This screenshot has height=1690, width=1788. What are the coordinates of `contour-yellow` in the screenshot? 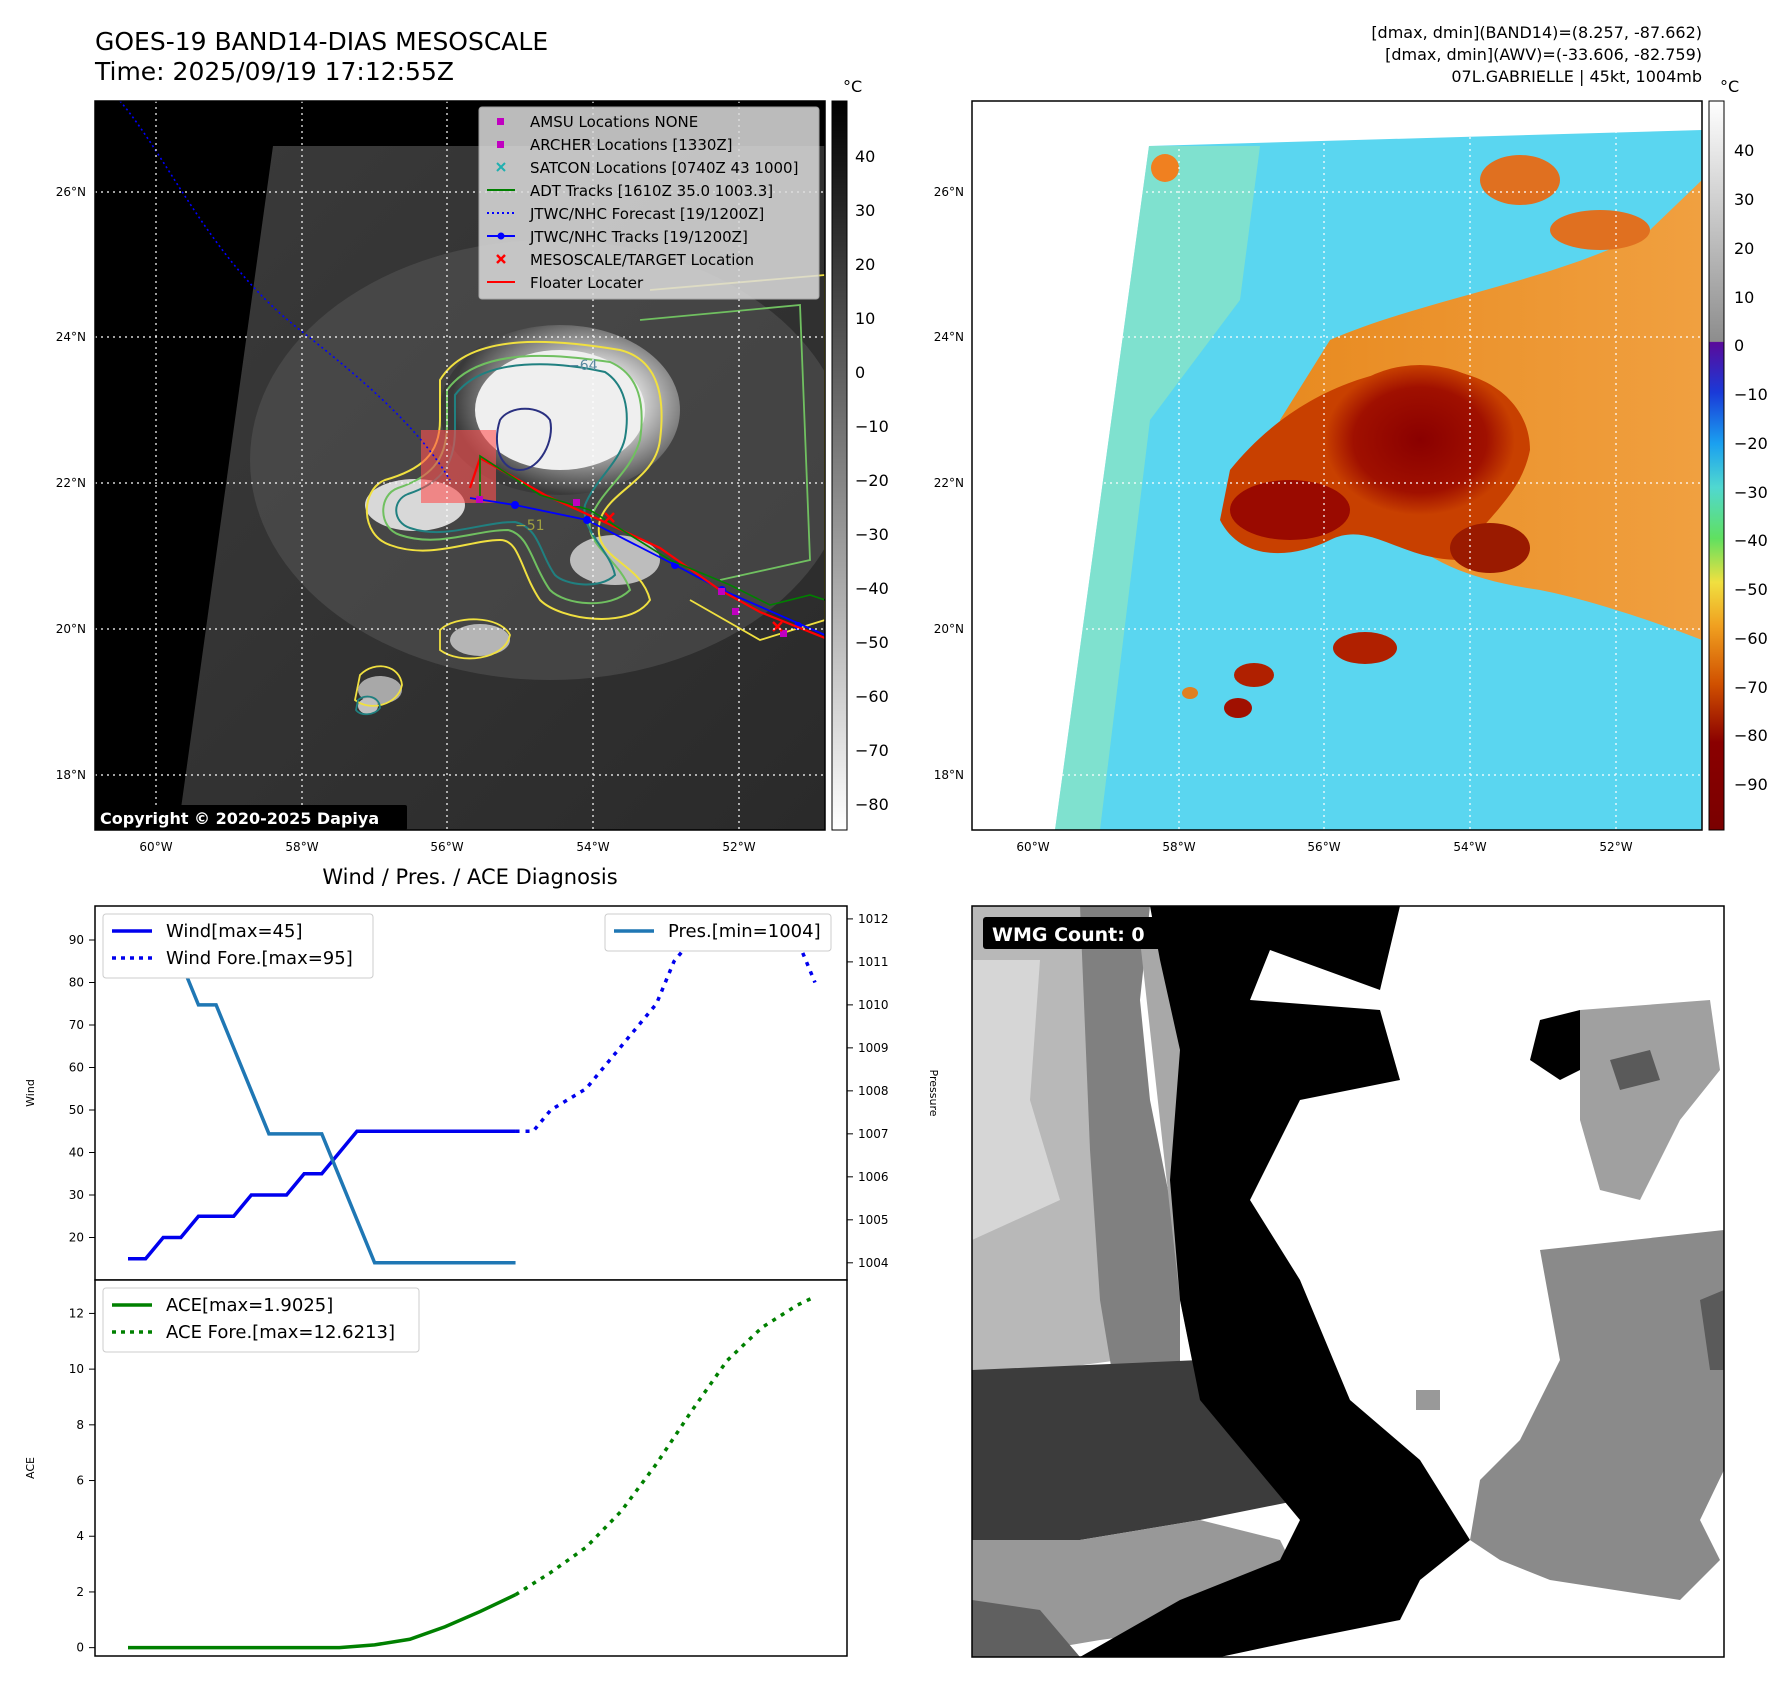 It's located at (514, 480).